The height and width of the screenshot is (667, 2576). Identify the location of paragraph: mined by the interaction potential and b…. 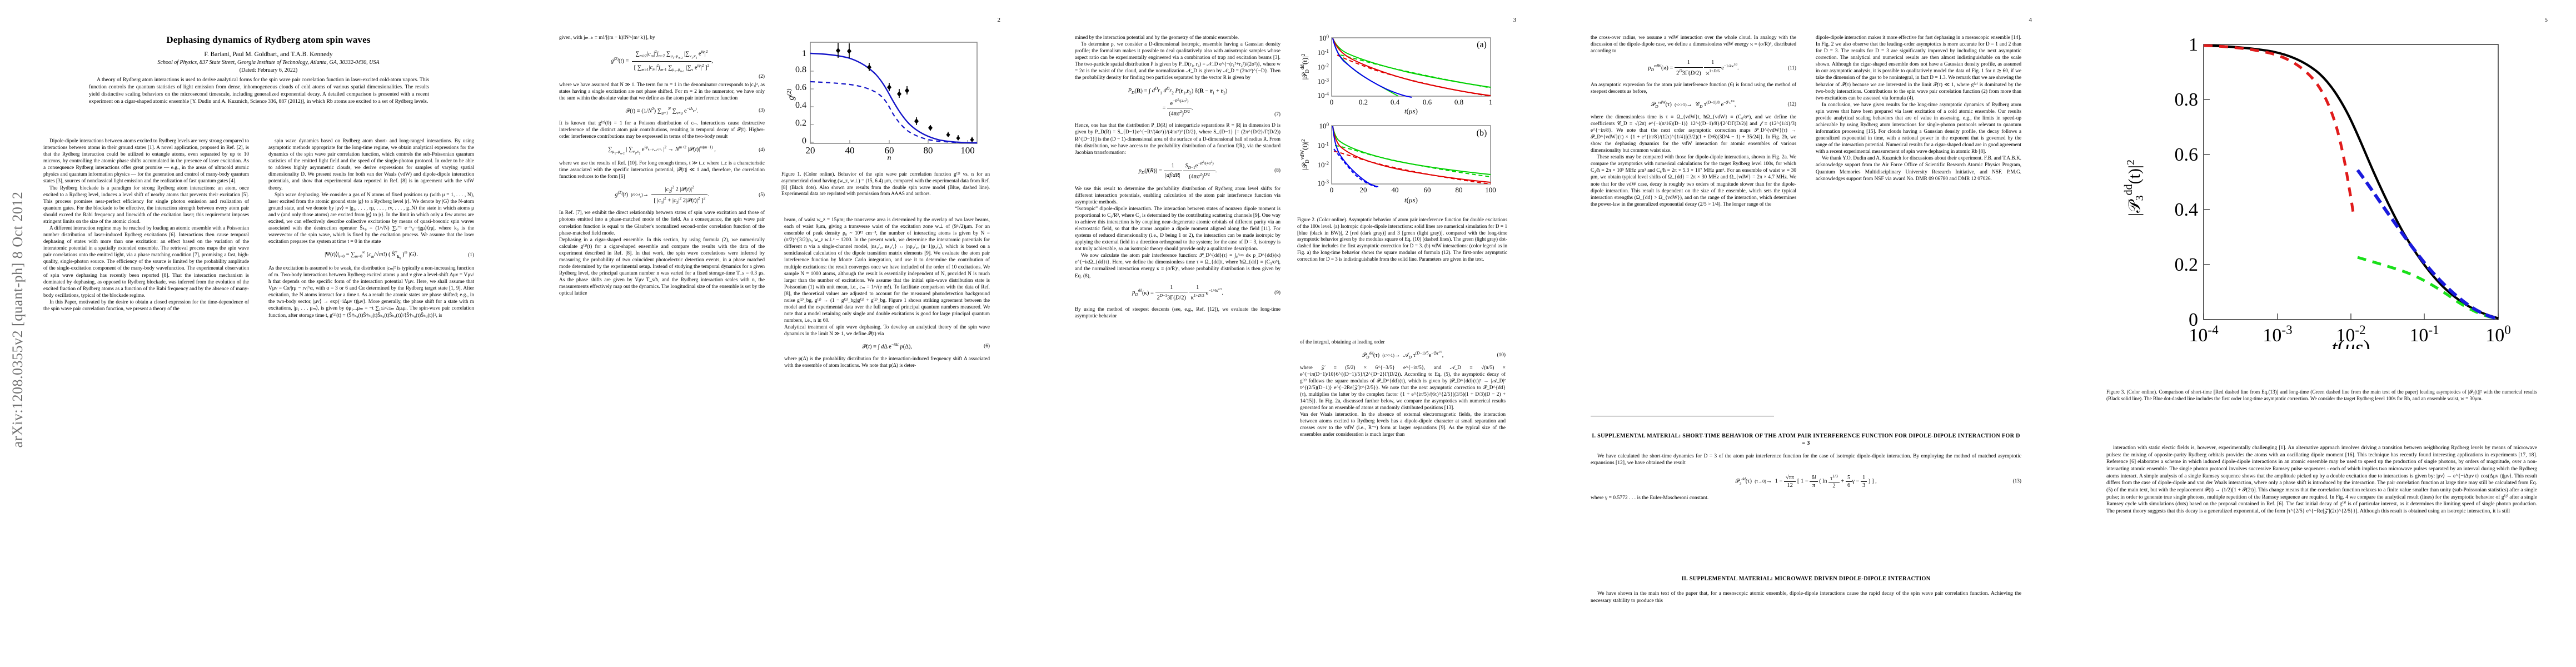
(1157, 38).